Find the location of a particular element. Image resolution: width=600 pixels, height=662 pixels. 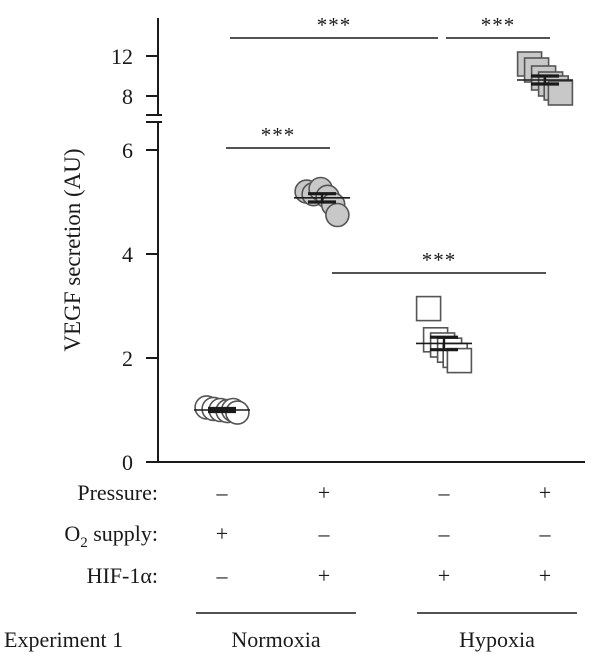

tick-label-6: 6 is located at coordinates (127, 150).